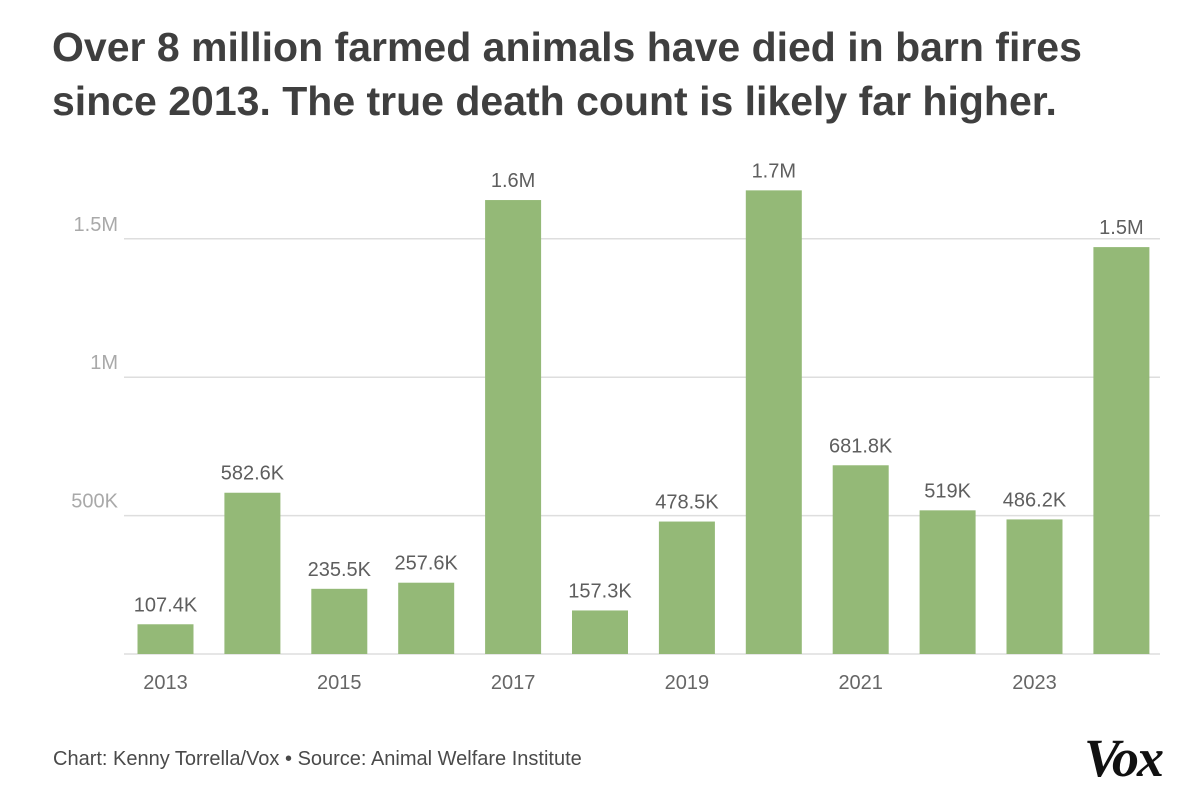  Describe the element at coordinates (861, 446) in the screenshot. I see `data-label-2021: 681.8K` at that location.